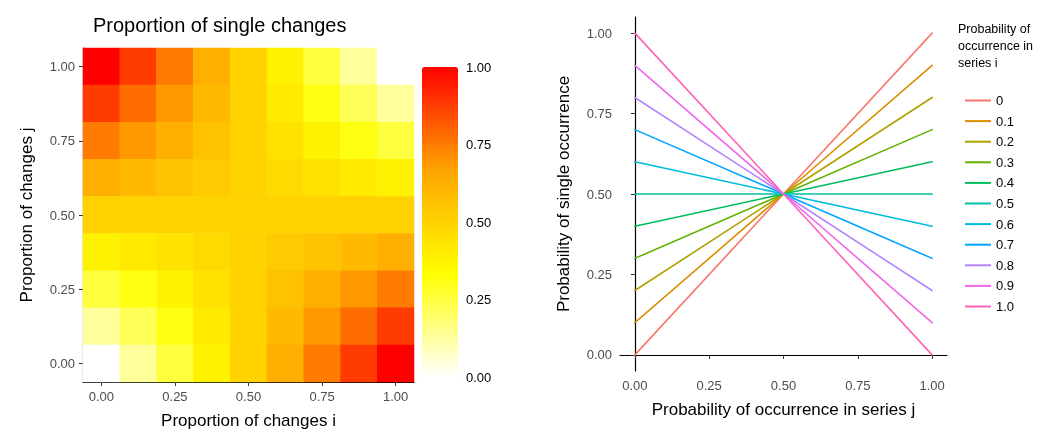 This screenshot has width=1056, height=434. What do you see at coordinates (1005, 224) in the screenshot?
I see `legend-label: 0.6` at bounding box center [1005, 224].